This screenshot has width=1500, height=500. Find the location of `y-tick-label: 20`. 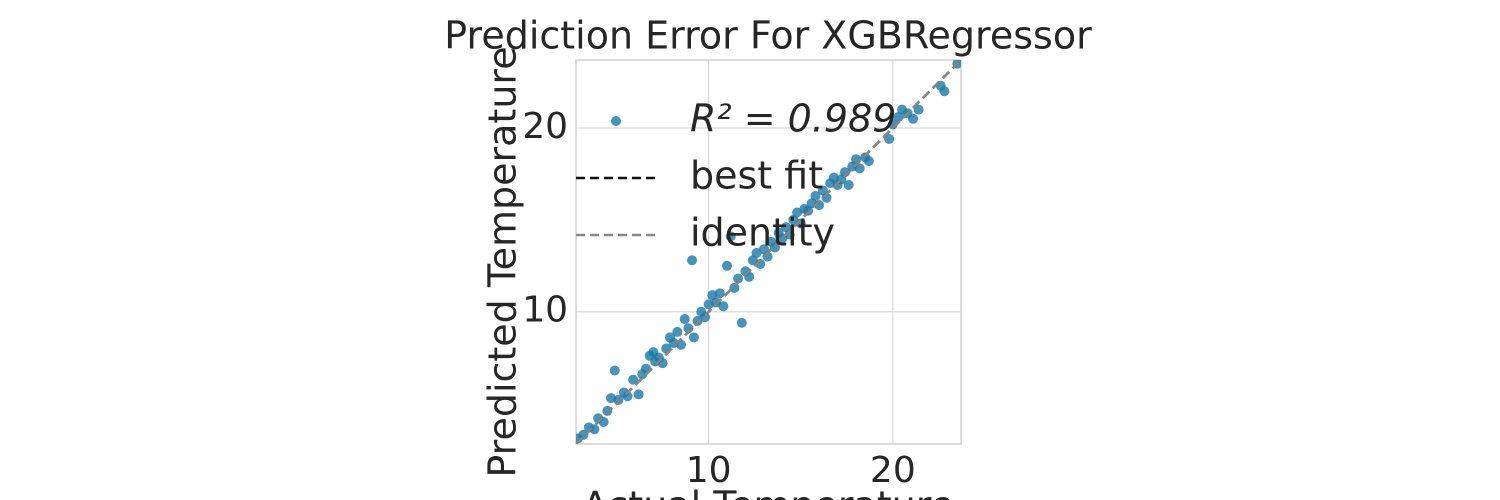

y-tick-label: 20 is located at coordinates (545, 126).